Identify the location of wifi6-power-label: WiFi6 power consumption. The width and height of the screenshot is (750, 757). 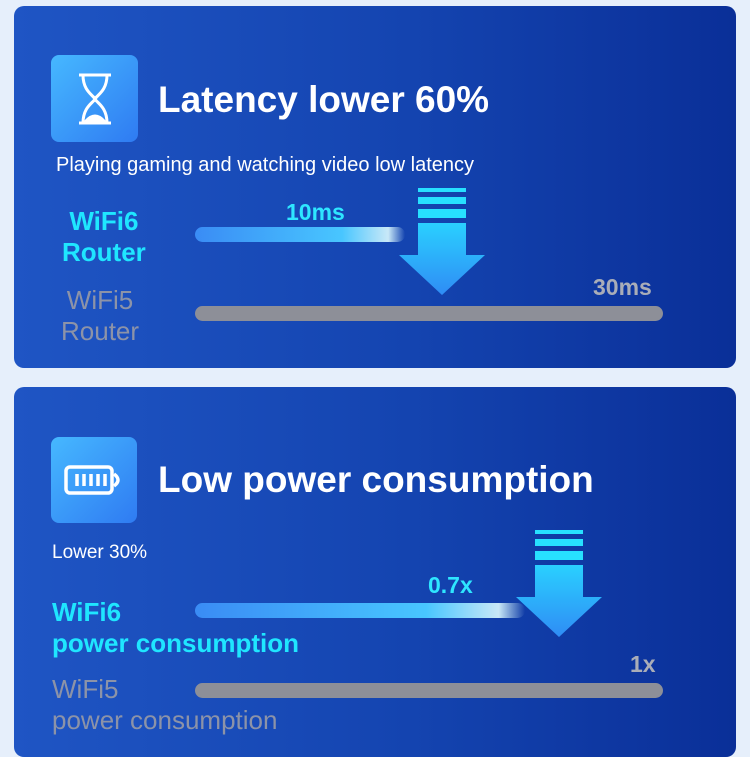
(175, 628).